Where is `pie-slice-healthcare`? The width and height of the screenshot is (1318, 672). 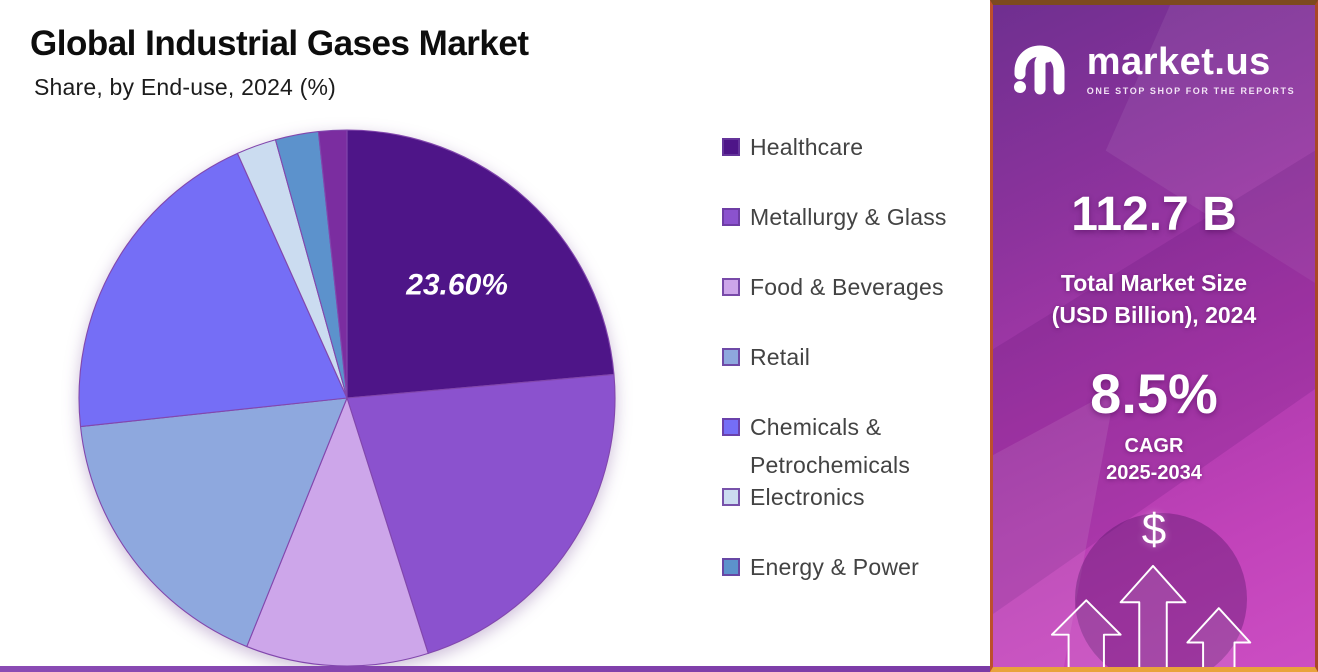
pie-slice-healthcare is located at coordinates (480, 264).